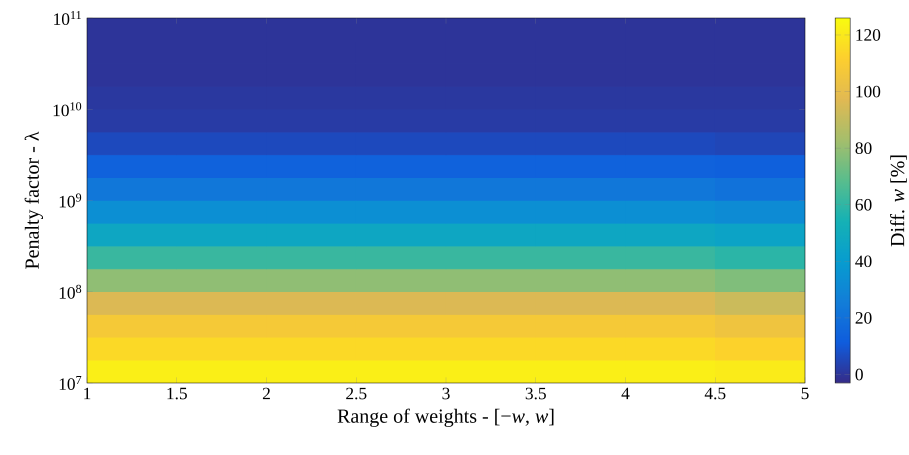  I want to click on x-tick-label: 2.5, so click(356, 394).